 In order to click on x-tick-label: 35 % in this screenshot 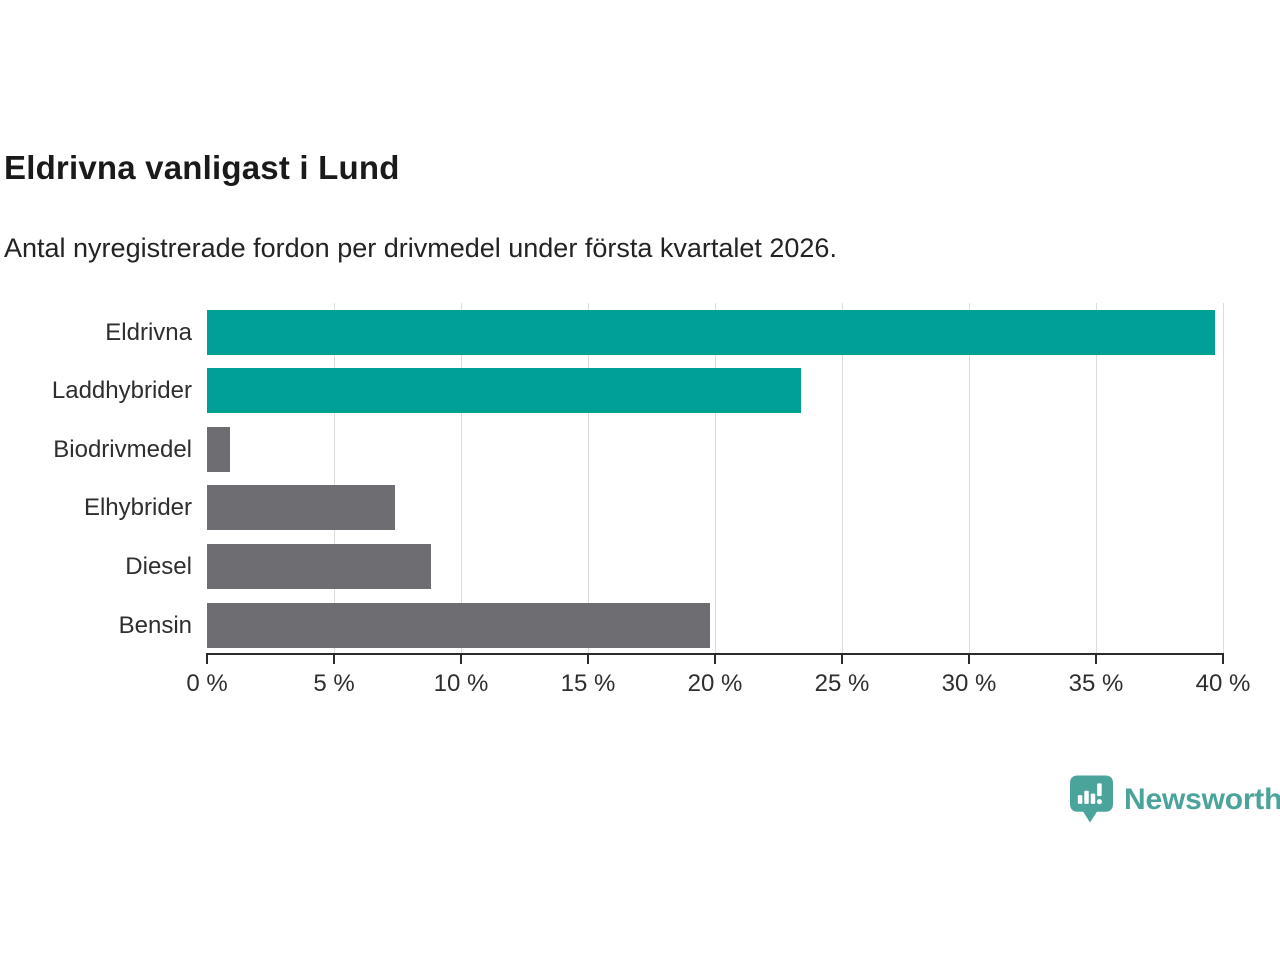, I will do `click(1096, 683)`.